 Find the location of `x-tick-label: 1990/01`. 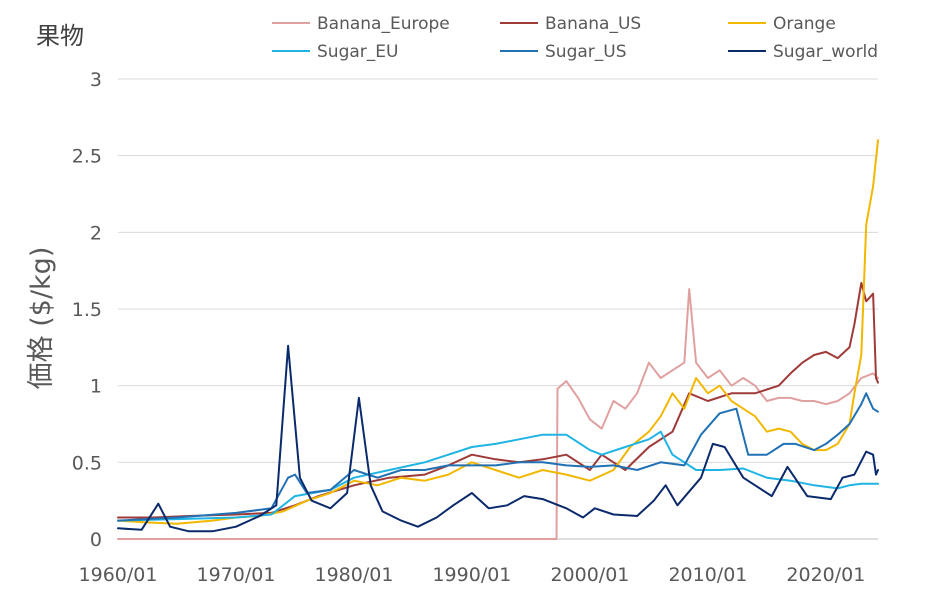

x-tick-label: 1990/01 is located at coordinates (471, 575).